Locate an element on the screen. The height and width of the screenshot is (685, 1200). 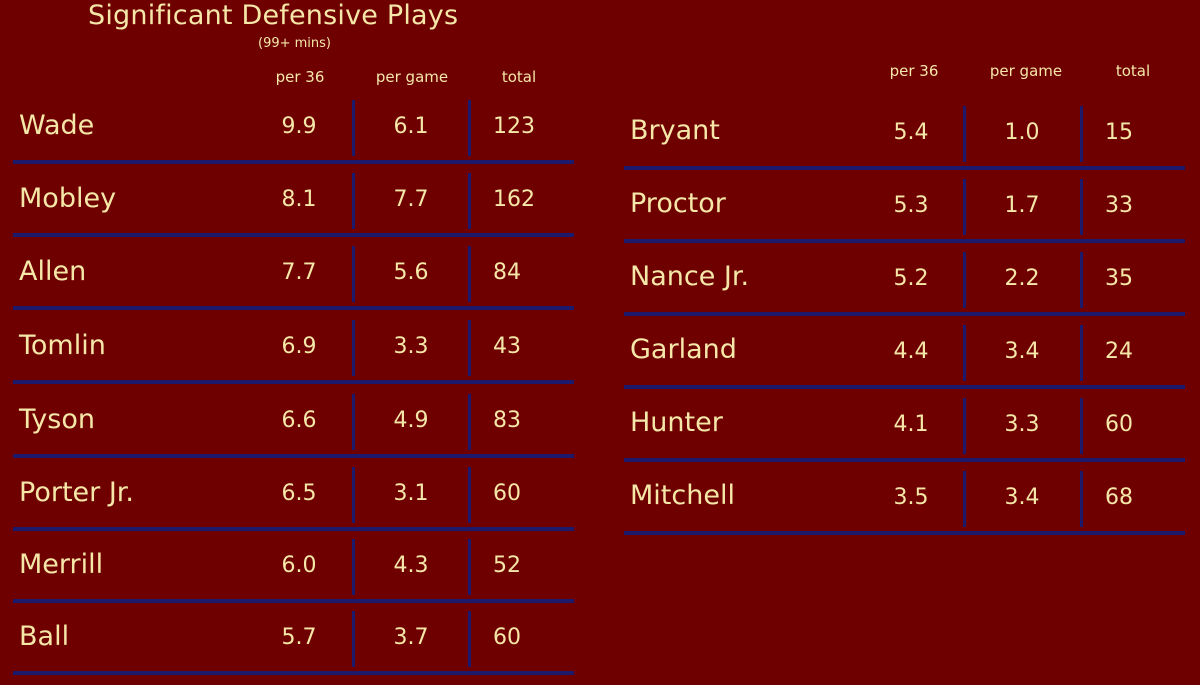
player-name: Merrill is located at coordinates (61, 564).